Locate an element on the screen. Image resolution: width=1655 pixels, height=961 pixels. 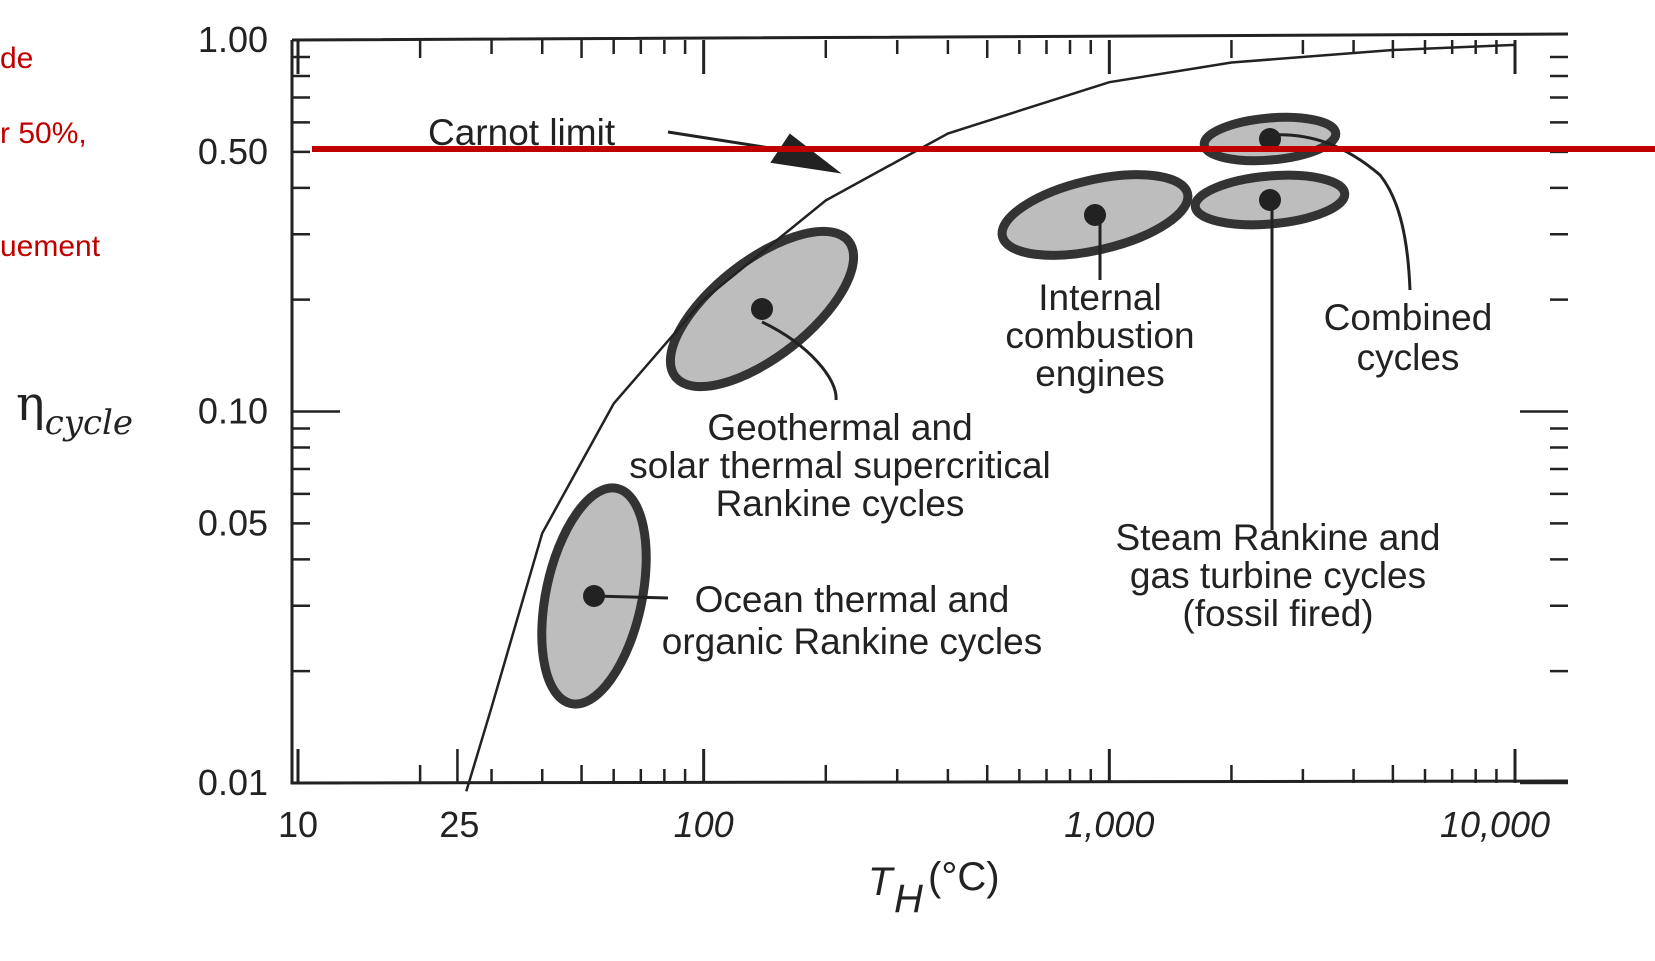
region-label: (fossil fired) is located at coordinates (1277, 613).